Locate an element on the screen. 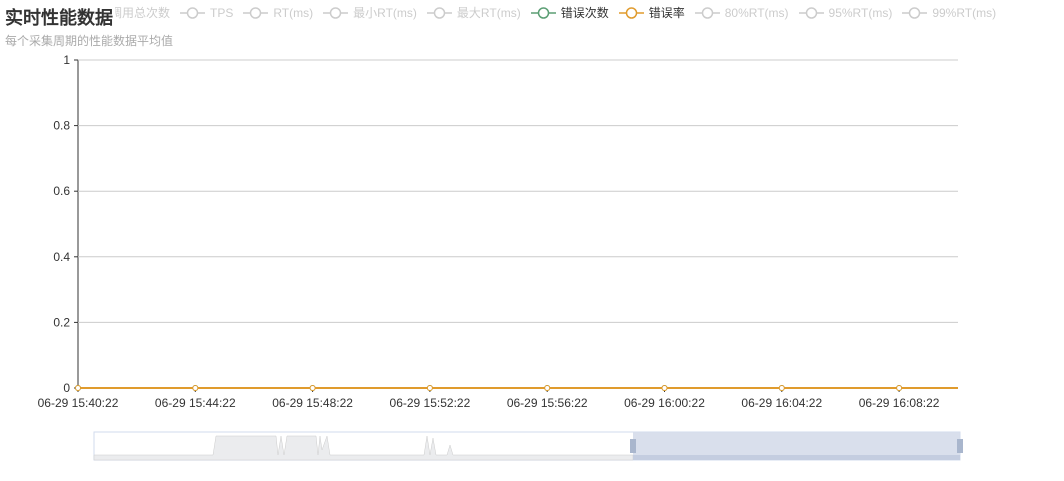 Image resolution: width=1064 pixels, height=481 pixels. datazoom is located at coordinates (528, 446).